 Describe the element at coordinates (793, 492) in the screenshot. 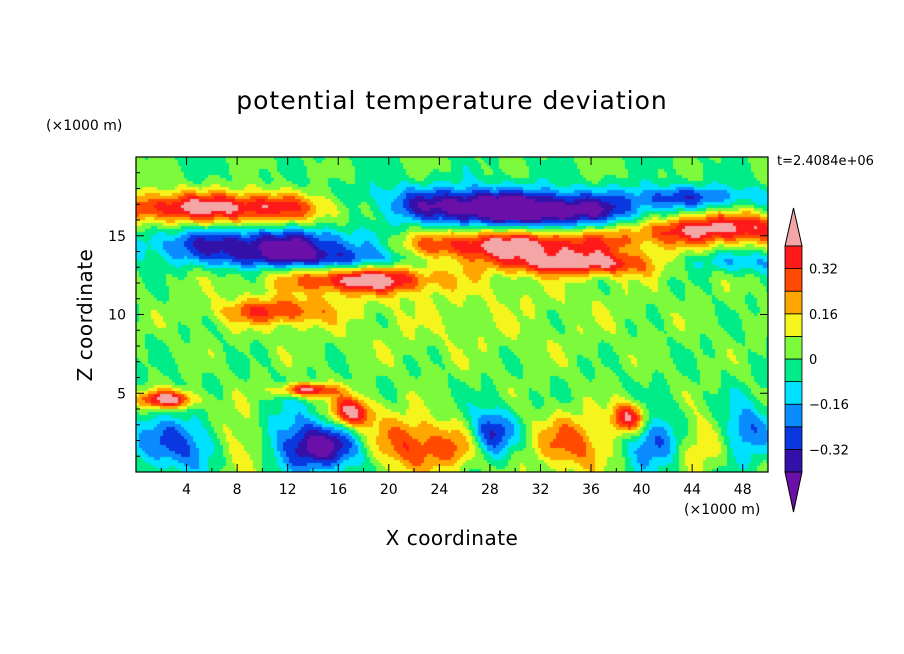

I see `colorbar-min-extension` at that location.